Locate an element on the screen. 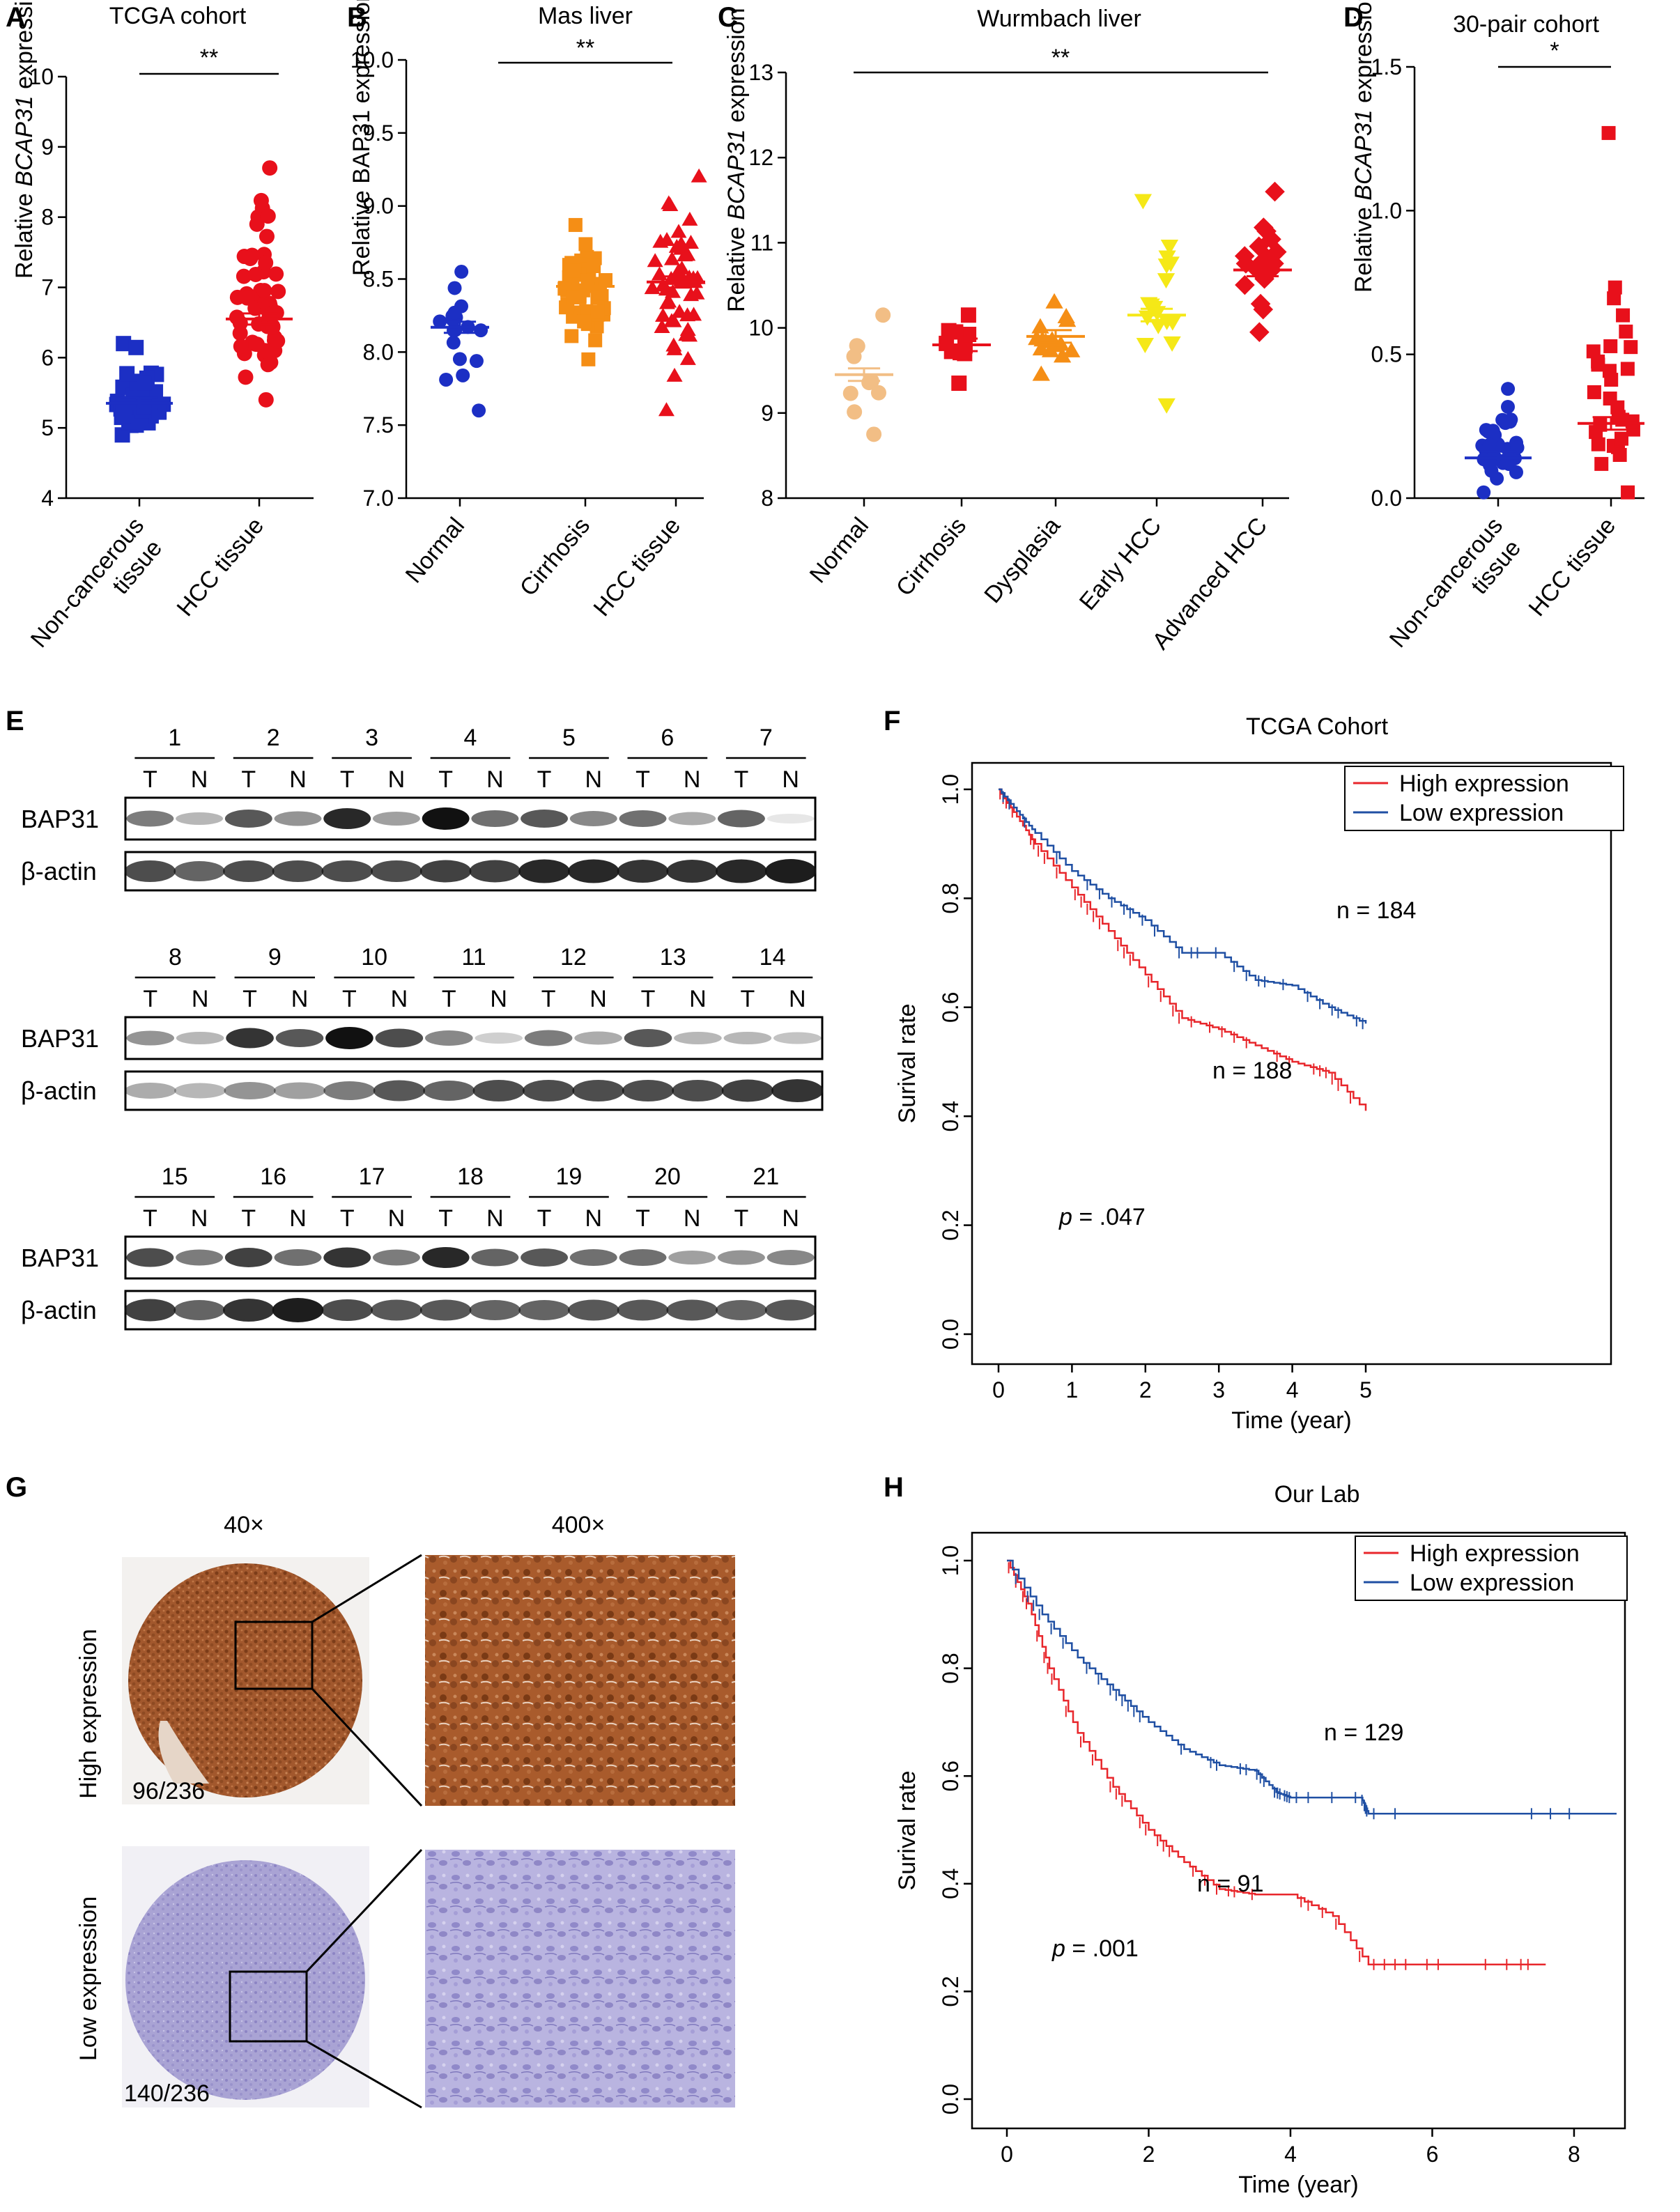 The image size is (1680, 2212). panel-g-low-400x-image is located at coordinates (580, 1978).